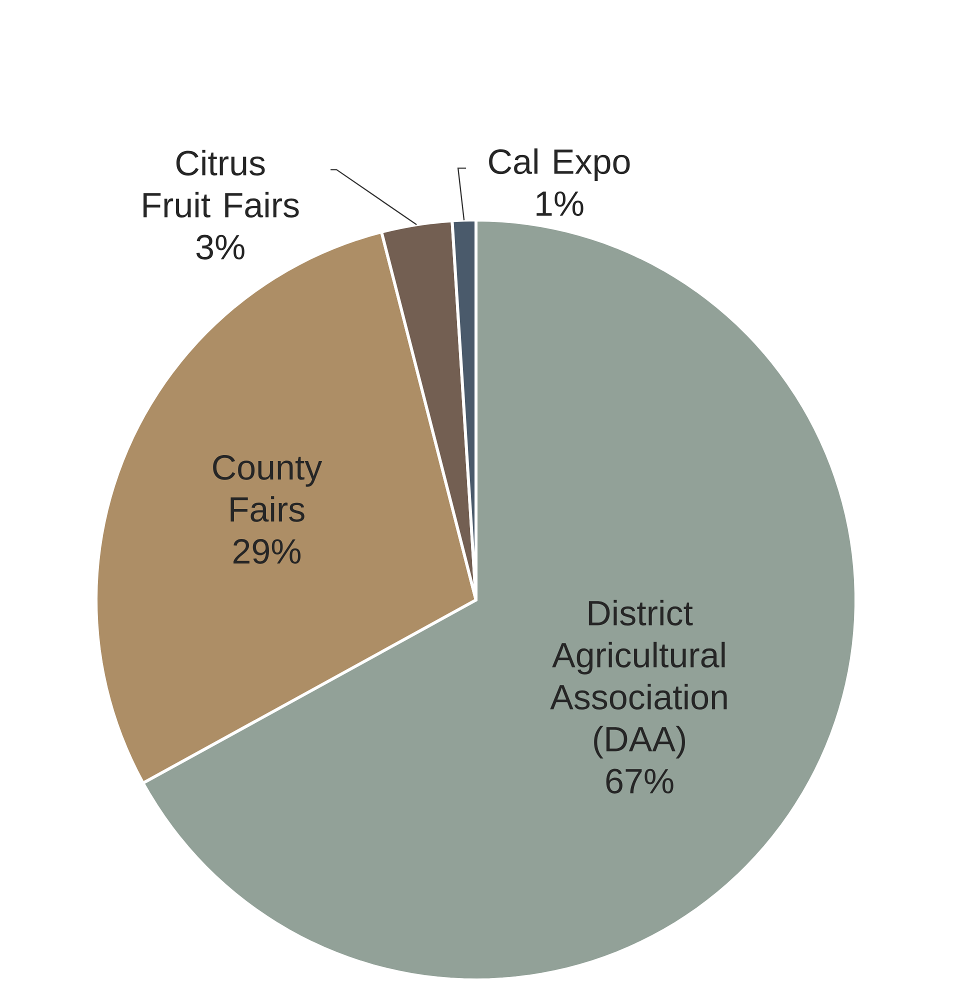 The width and height of the screenshot is (953, 998). Describe the element at coordinates (267, 551) in the screenshot. I see `data-label: 29%` at that location.